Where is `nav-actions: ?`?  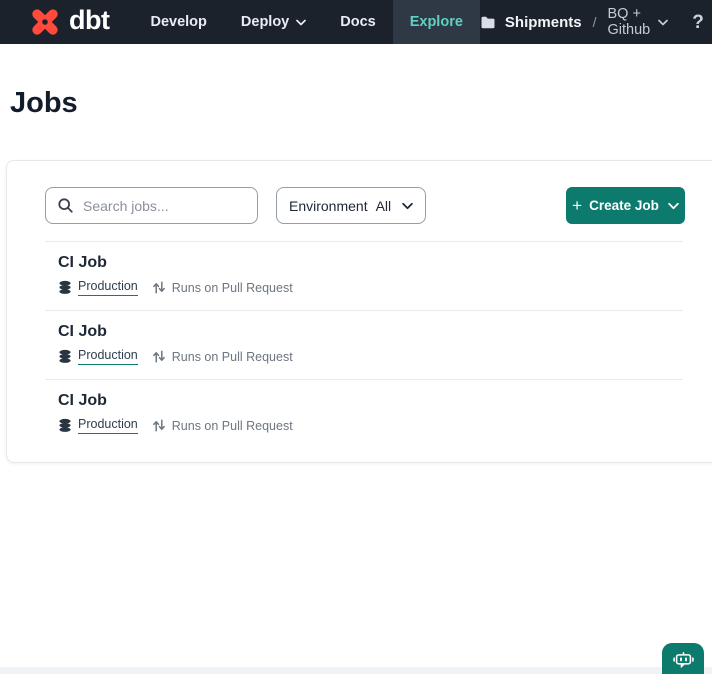 nav-actions: ? is located at coordinates (690, 22).